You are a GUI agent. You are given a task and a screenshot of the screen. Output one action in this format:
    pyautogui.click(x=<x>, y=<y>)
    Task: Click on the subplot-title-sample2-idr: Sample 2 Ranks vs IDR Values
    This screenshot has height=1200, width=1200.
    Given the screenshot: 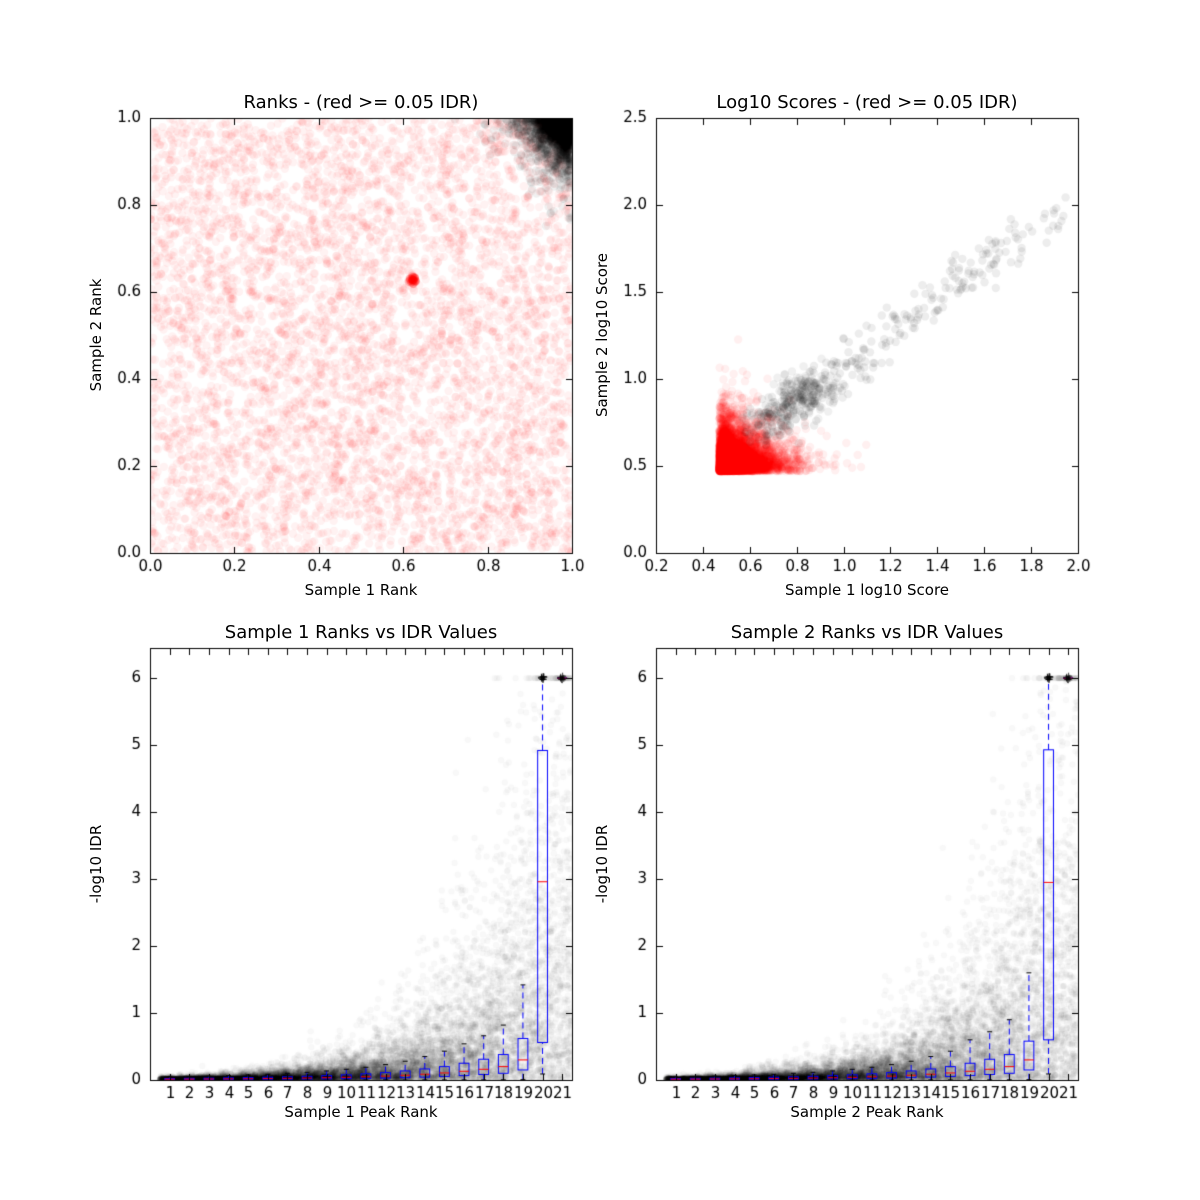 What is the action you would take?
    pyautogui.click(x=867, y=632)
    